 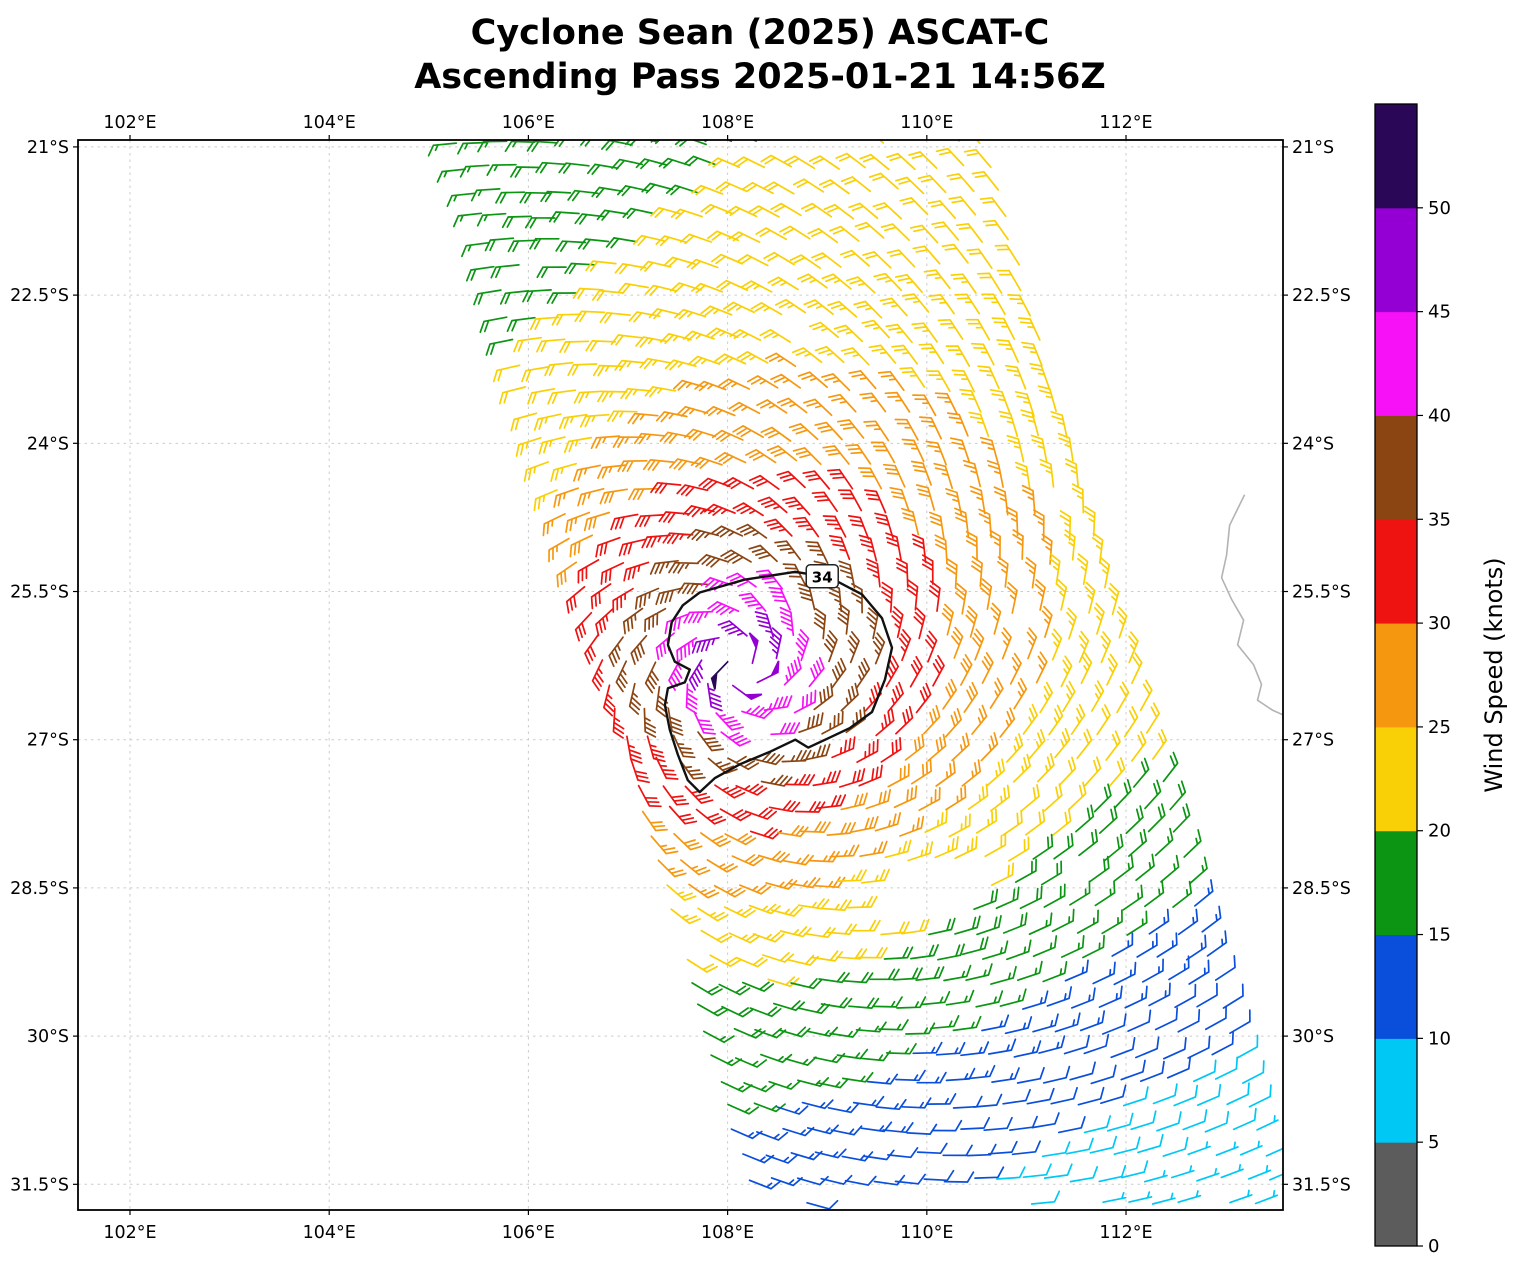 I want to click on coastline-layer, so click(x=1251, y=605).